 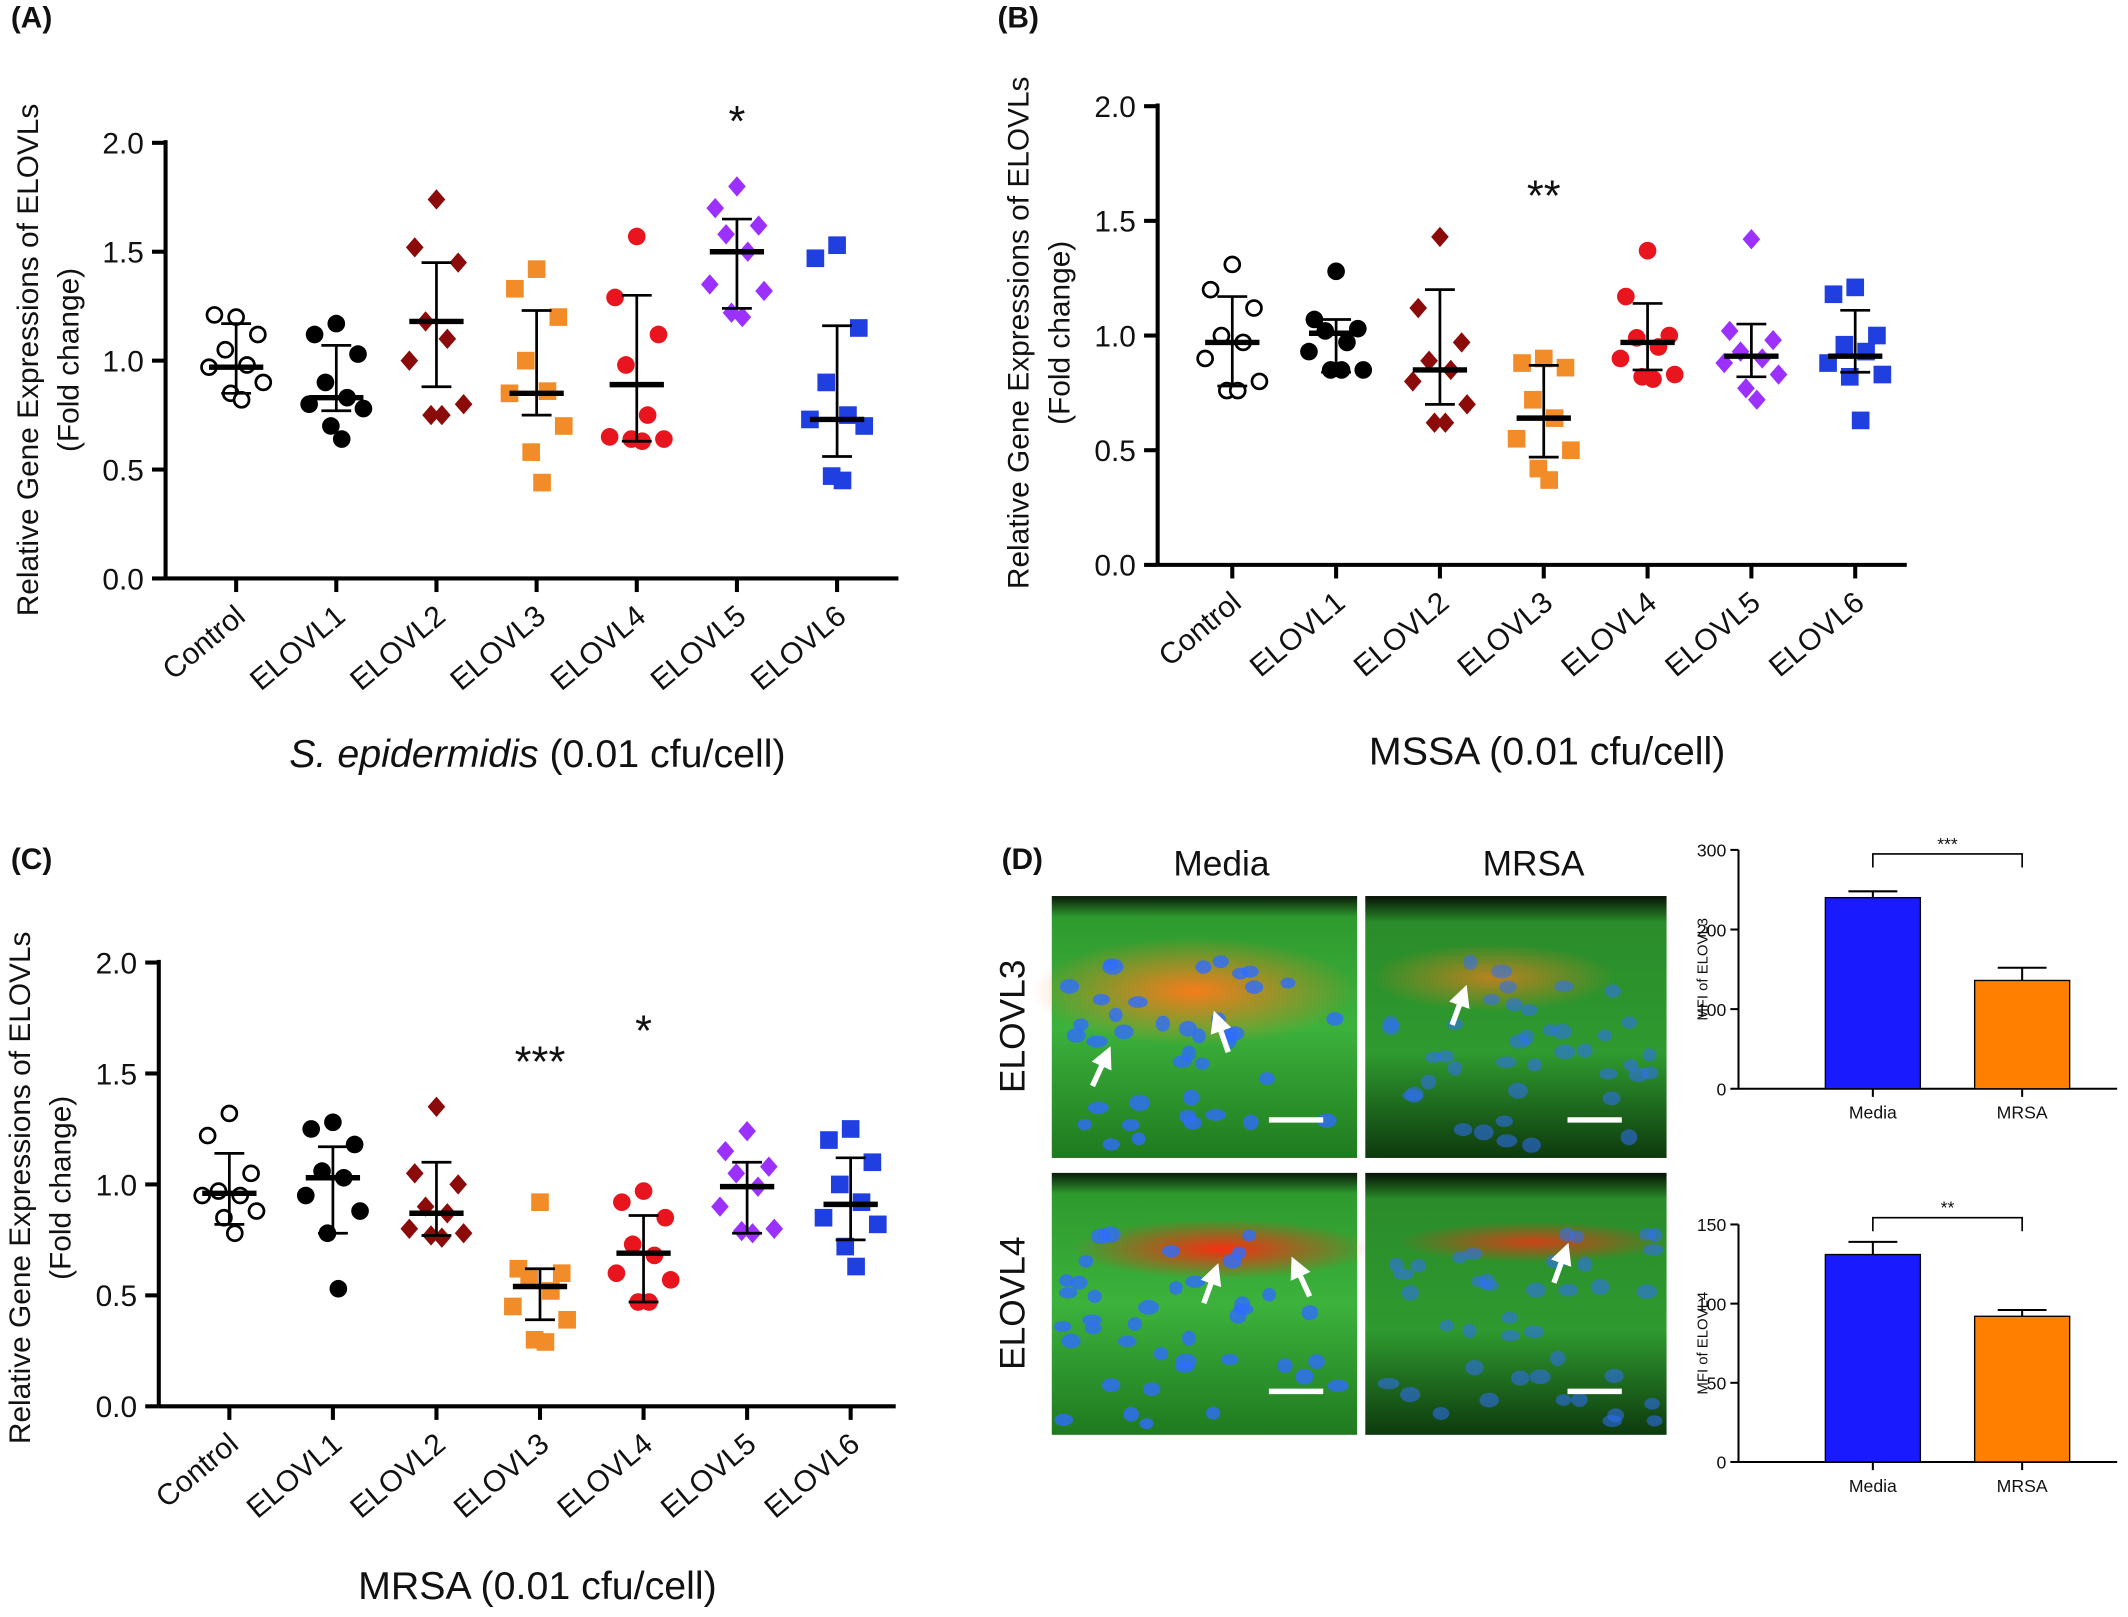 What do you see at coordinates (1331, 1144) in the screenshot?
I see `arrows` at bounding box center [1331, 1144].